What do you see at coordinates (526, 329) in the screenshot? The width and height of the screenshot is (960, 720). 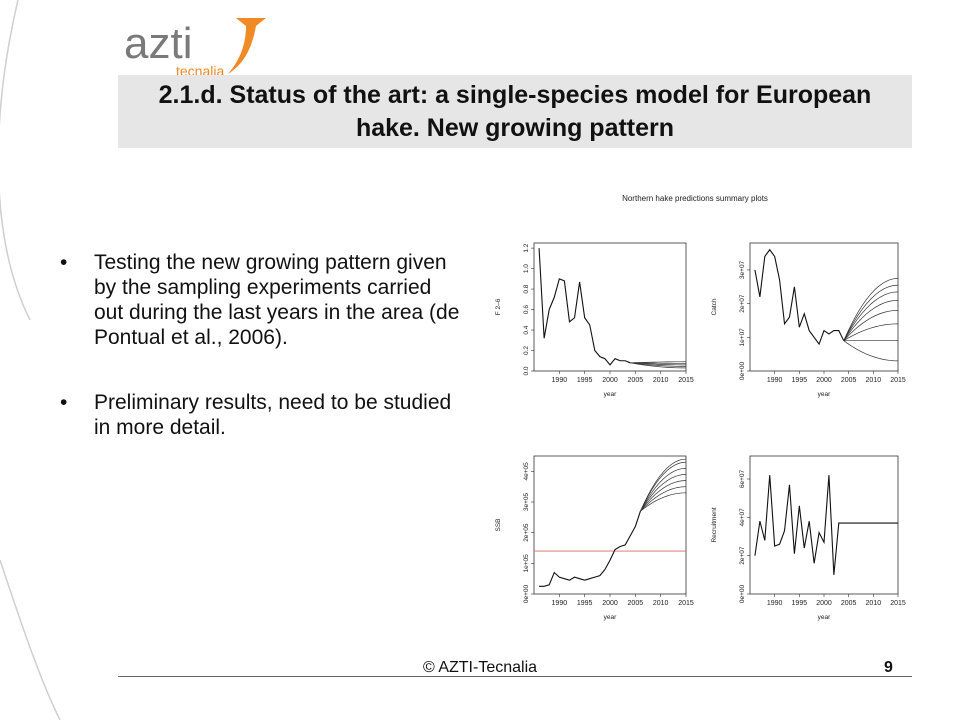 I see `y-tick-label: 0.4` at bounding box center [526, 329].